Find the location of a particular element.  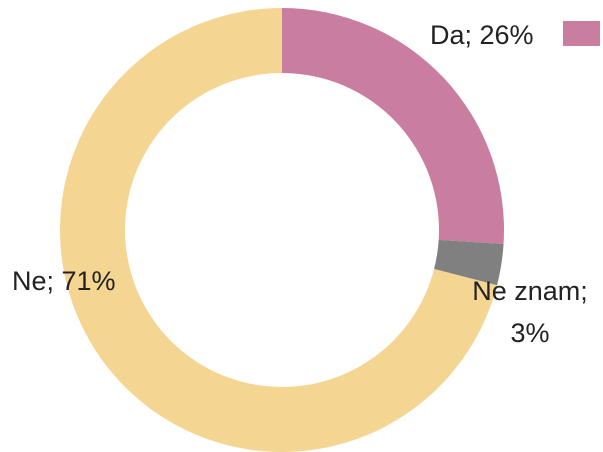

data-label: Ne; 71% is located at coordinates (64, 281).